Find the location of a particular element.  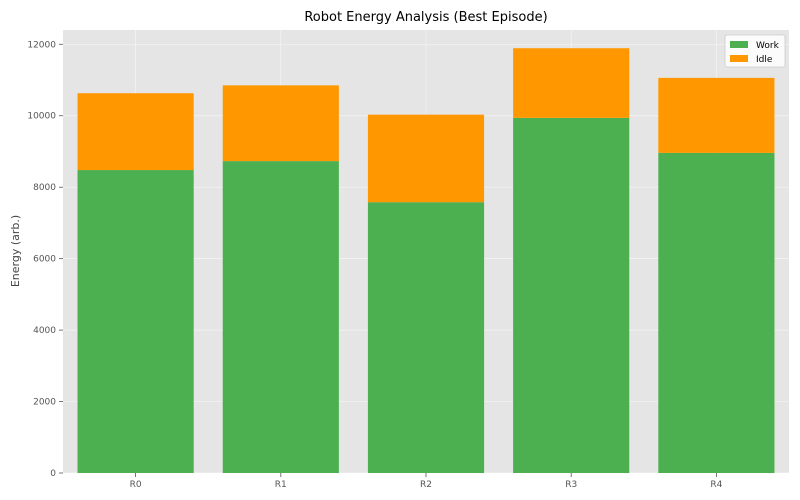

y-tick-label: 10000 is located at coordinates (41, 117).